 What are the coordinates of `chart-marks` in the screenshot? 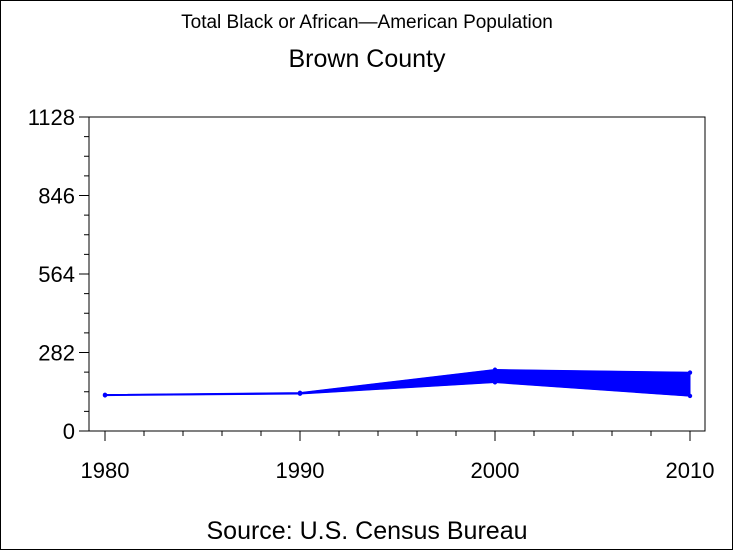 It's located at (397, 383).